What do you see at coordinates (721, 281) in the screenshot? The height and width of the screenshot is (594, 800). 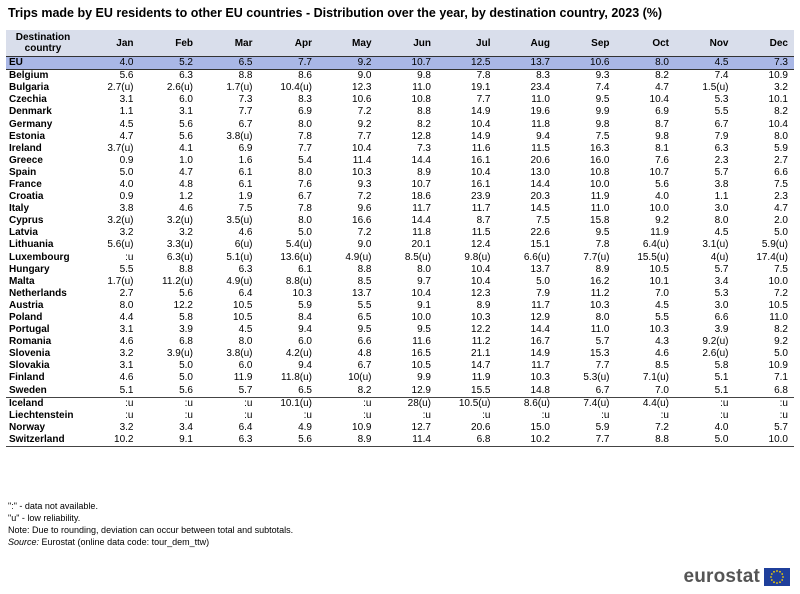 I see `table-cell: 3.4` at bounding box center [721, 281].